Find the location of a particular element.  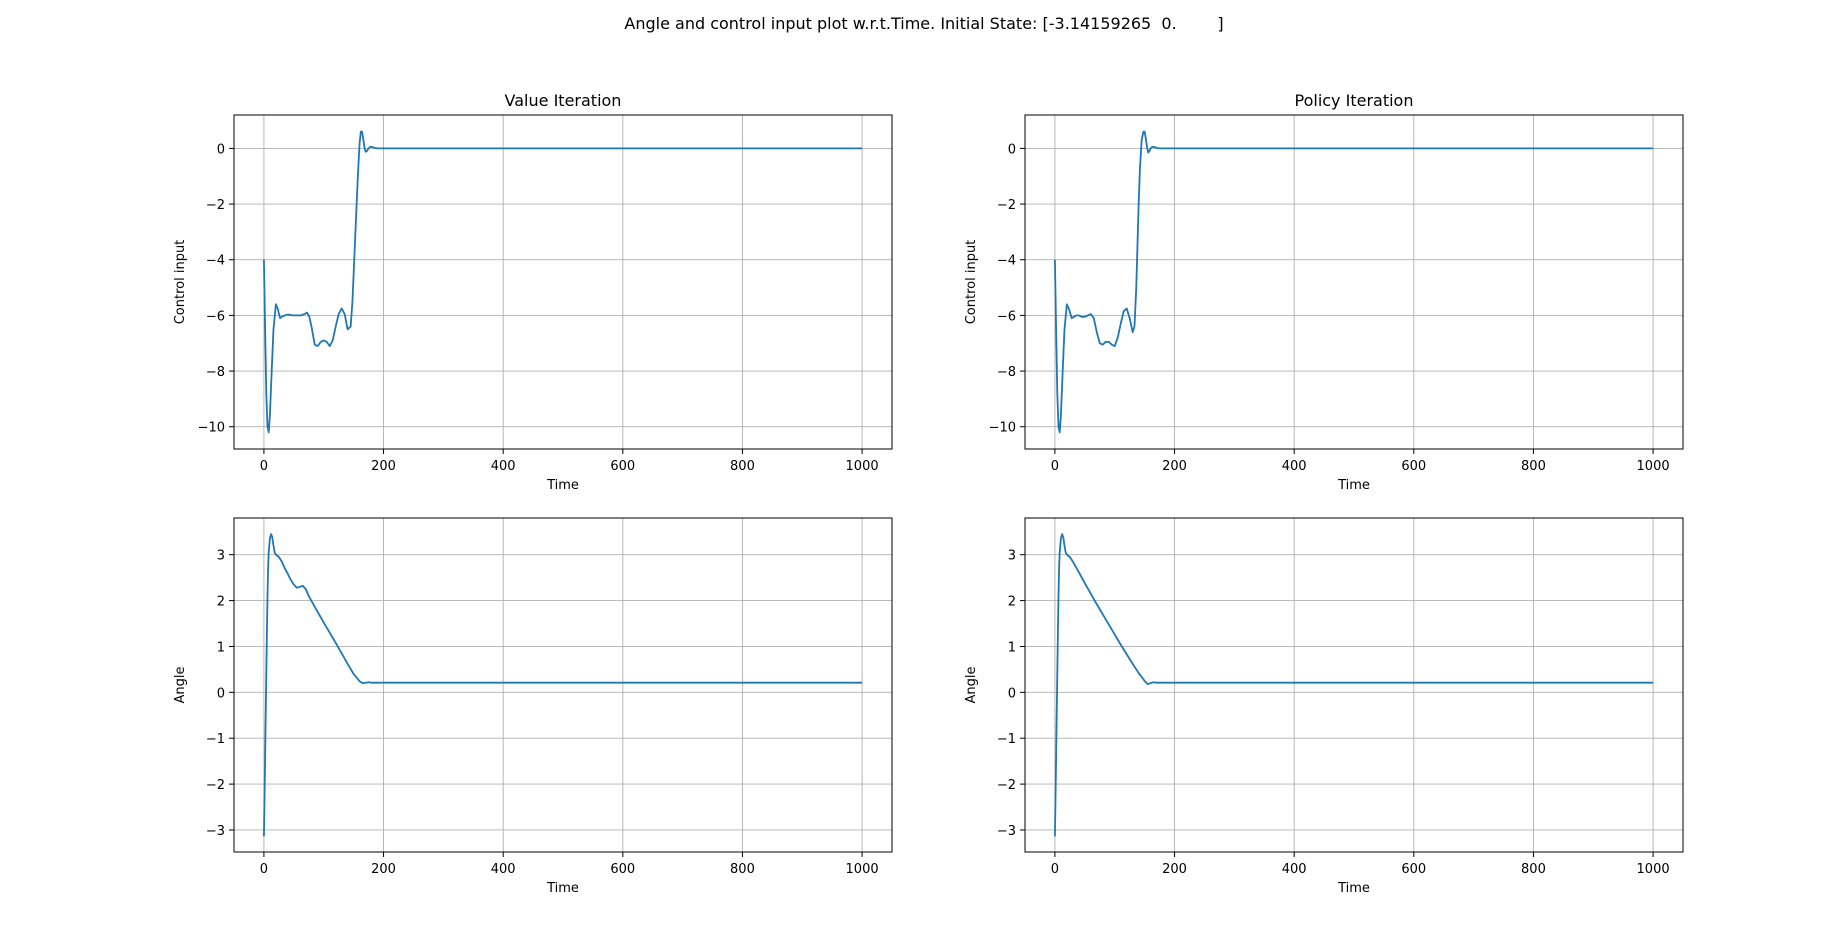

subplot-title: Policy Iteration is located at coordinates (1354, 100).